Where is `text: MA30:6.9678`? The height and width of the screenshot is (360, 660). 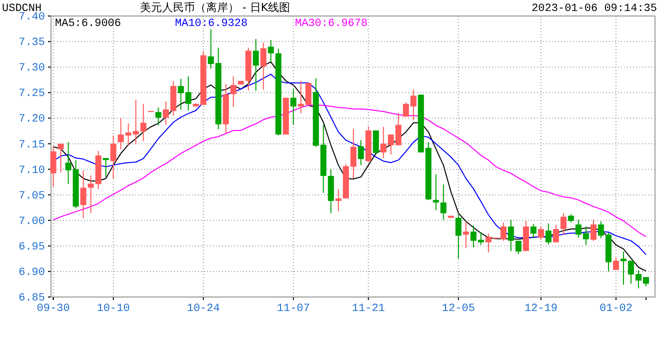
text: MA30:6.9678 is located at coordinates (331, 24).